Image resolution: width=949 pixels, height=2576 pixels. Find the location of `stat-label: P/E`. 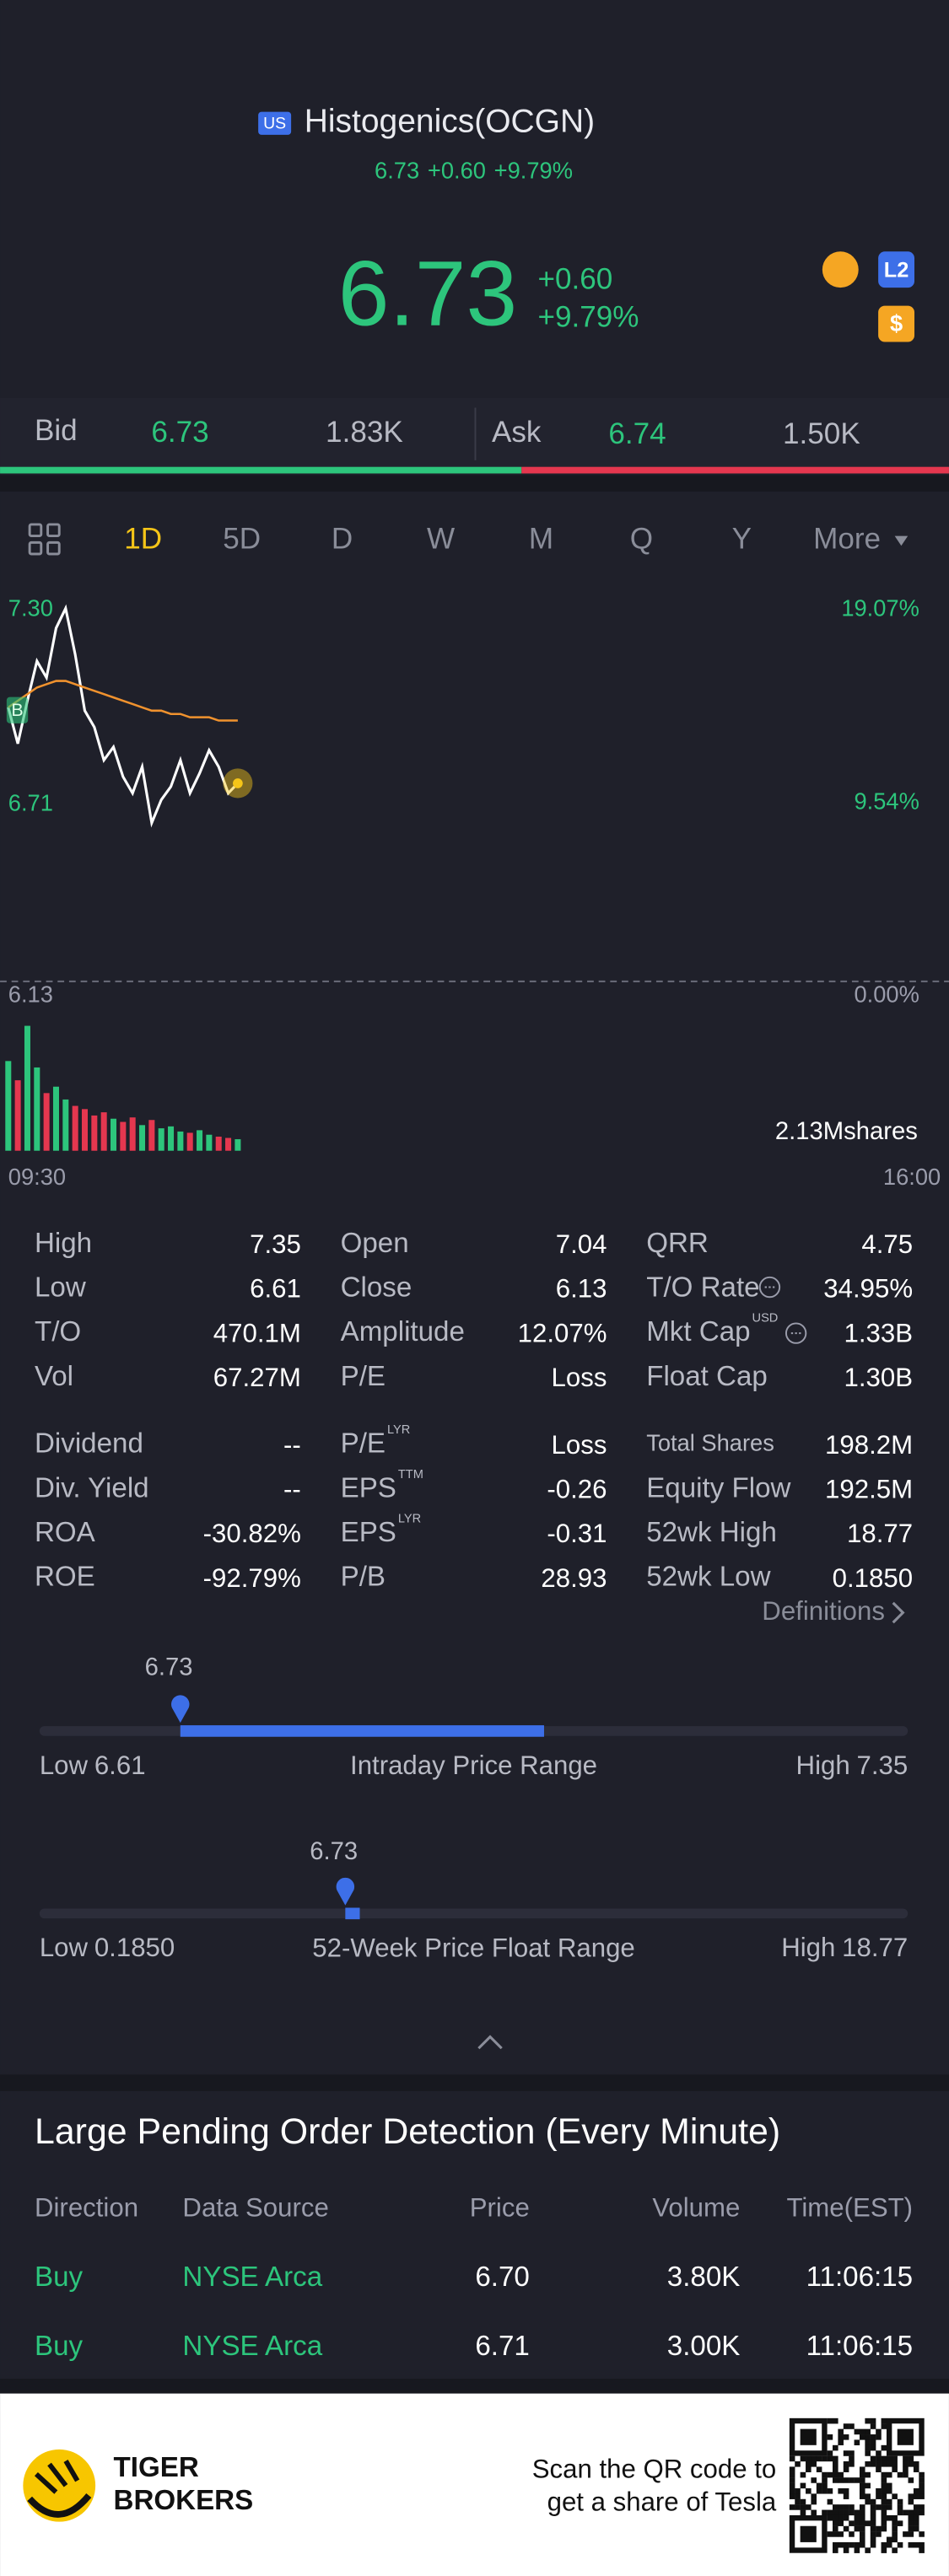

stat-label: P/E is located at coordinates (363, 1376).